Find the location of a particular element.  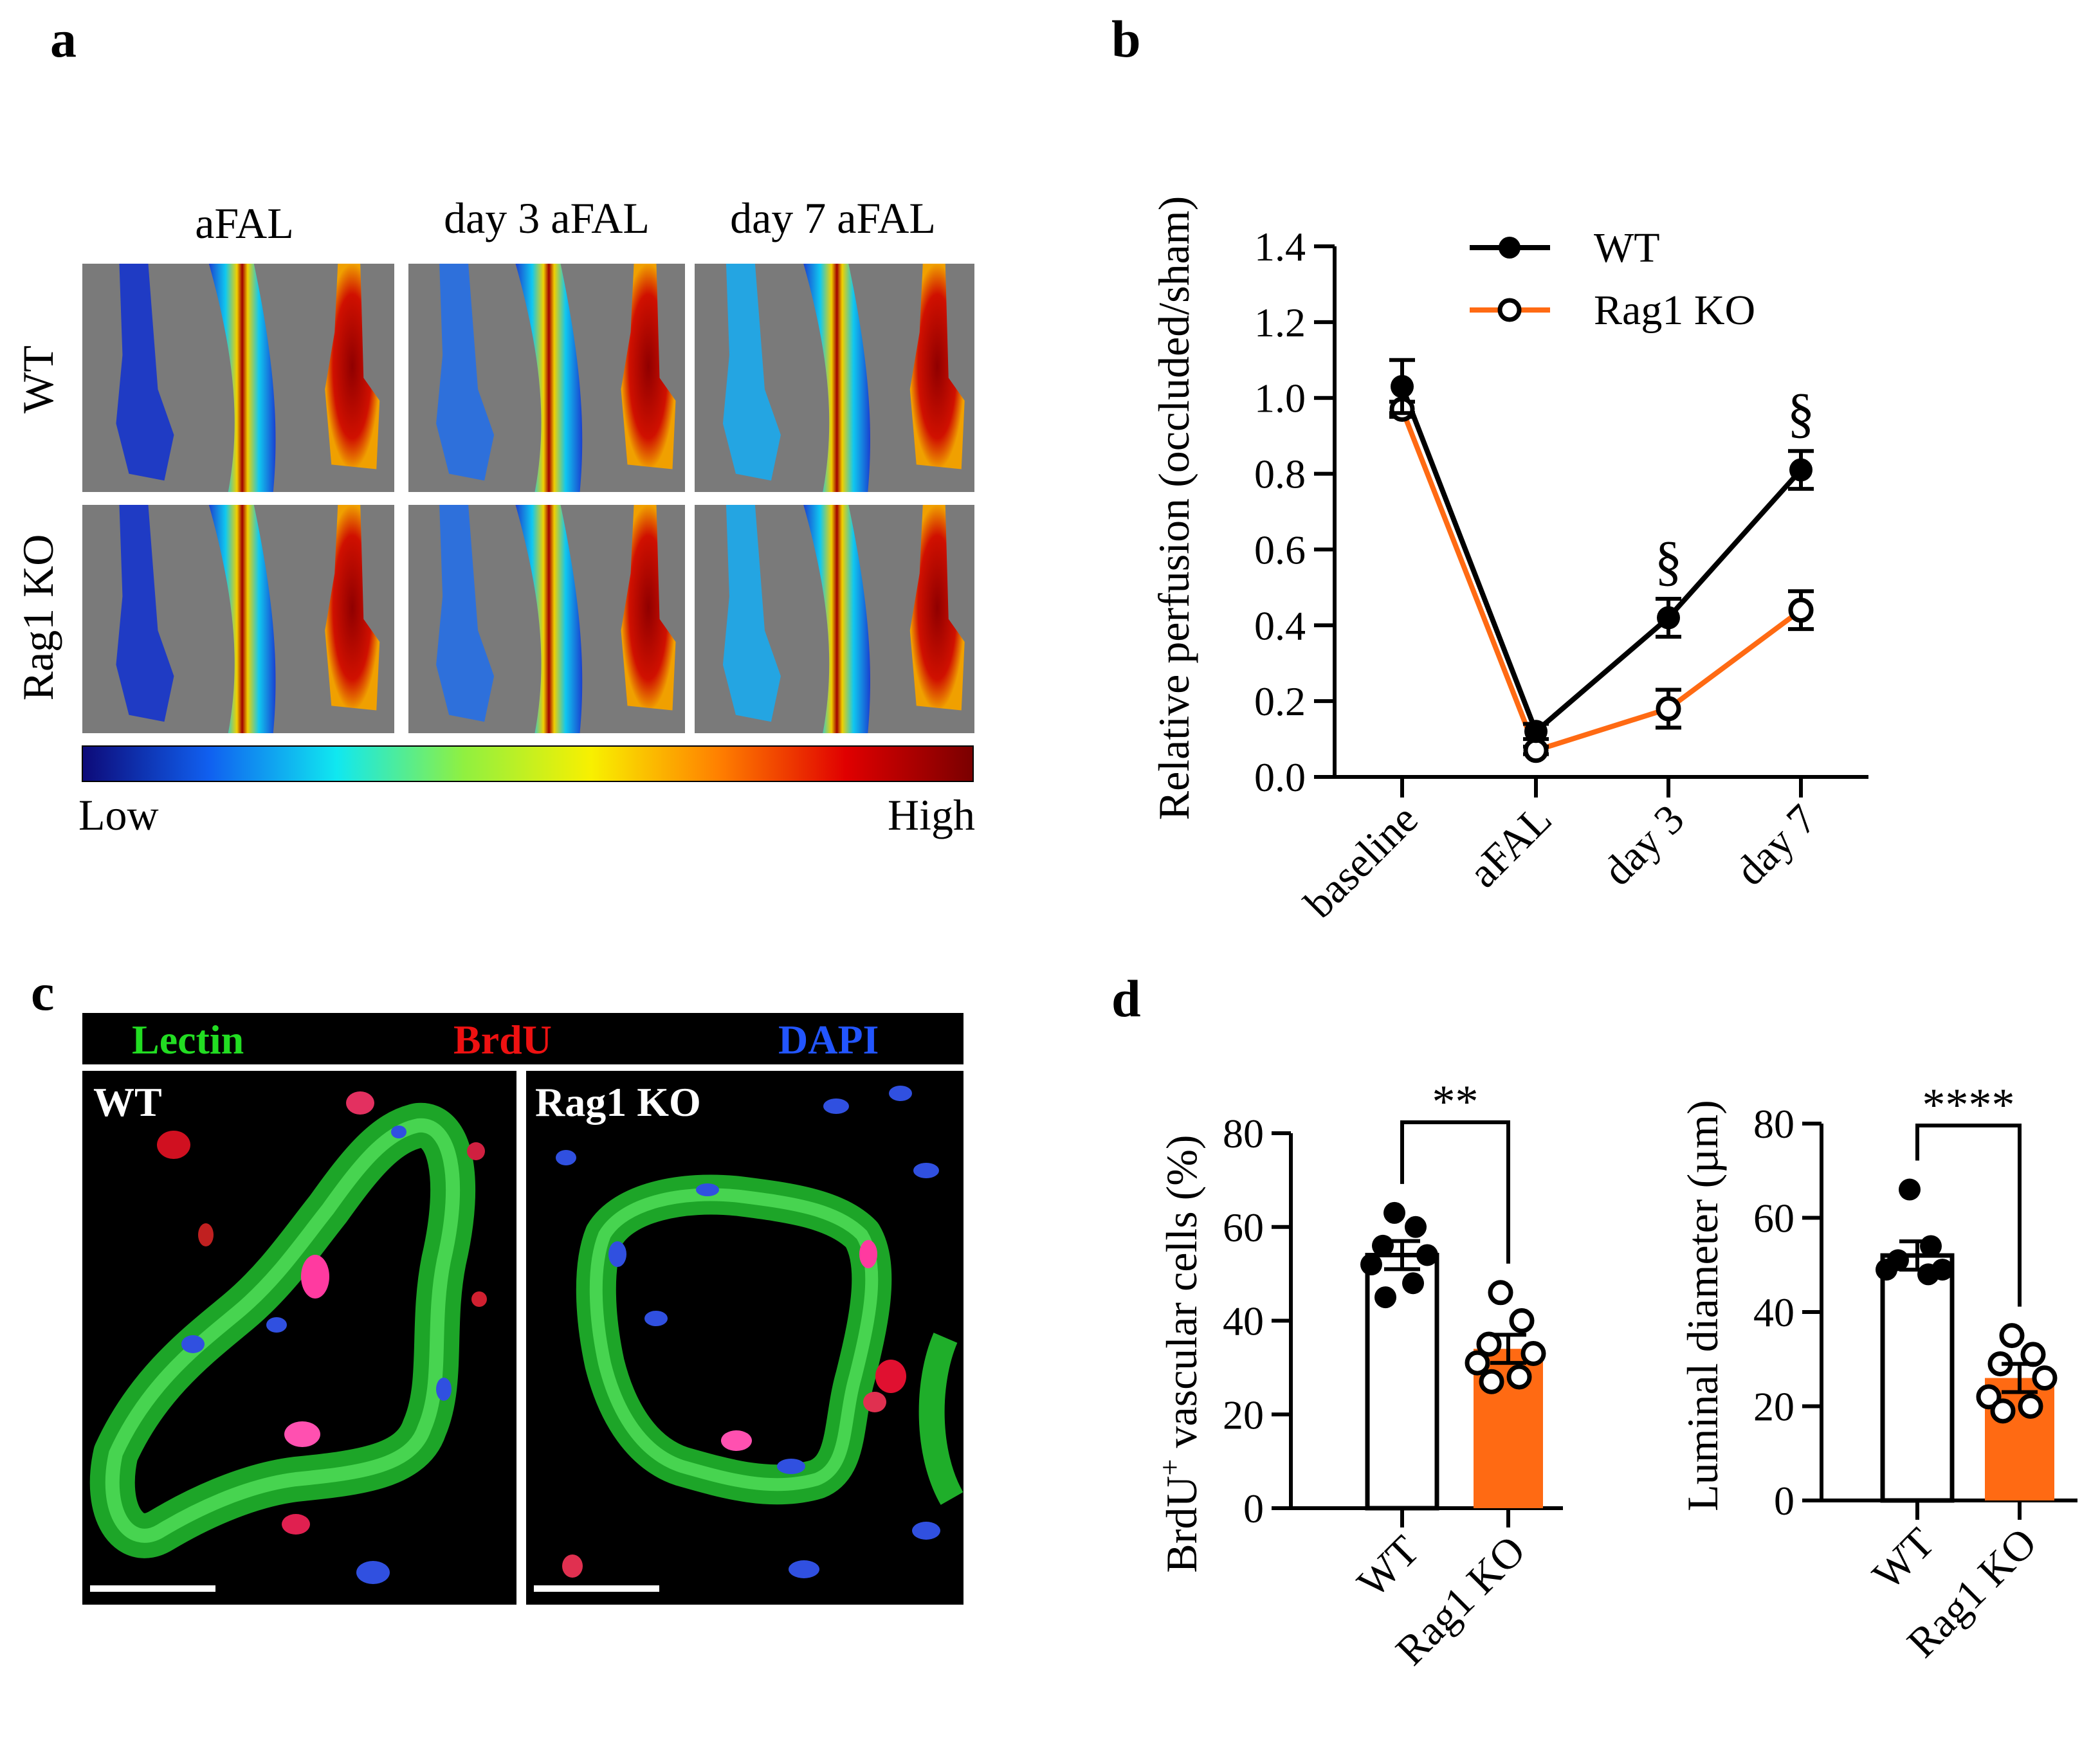

chart-b-legend: WT Rag1 KO is located at coordinates (1612, 279).